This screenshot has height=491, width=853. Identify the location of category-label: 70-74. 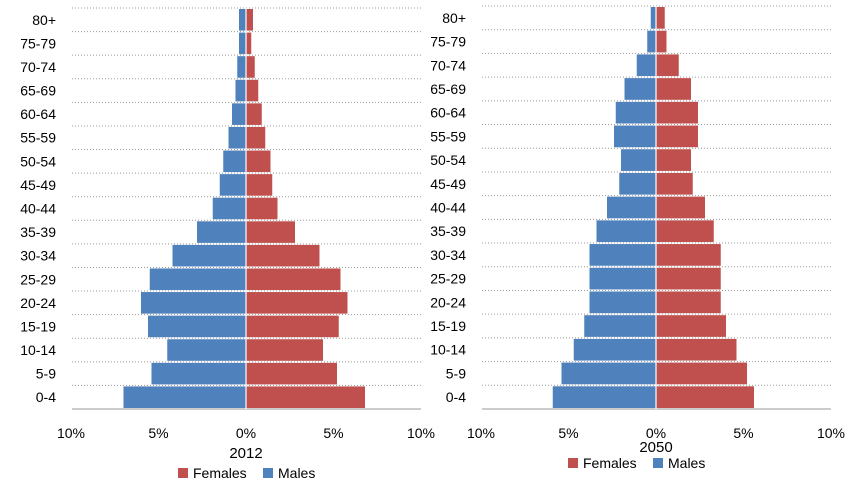
(448, 65).